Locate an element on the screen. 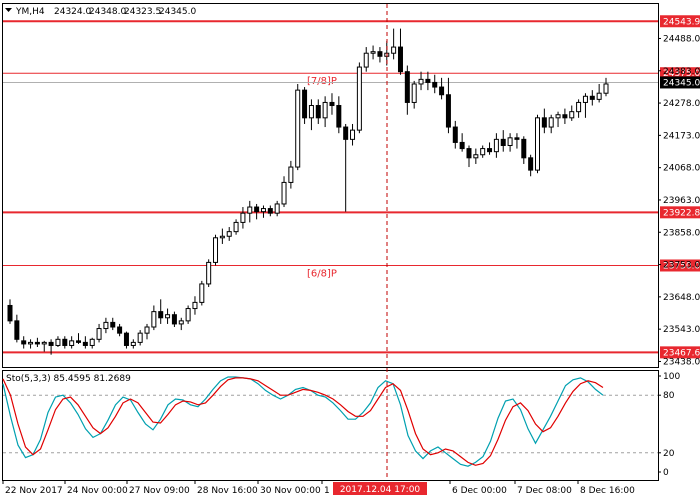 The image size is (700, 500). price-axis-label: 23543.0 is located at coordinates (681, 330).